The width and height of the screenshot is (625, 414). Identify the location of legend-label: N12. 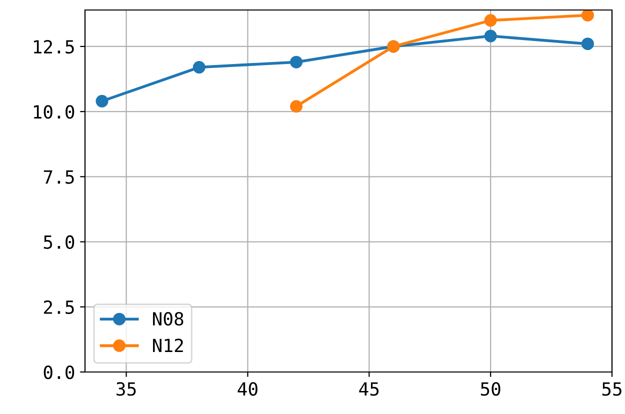
(168, 345).